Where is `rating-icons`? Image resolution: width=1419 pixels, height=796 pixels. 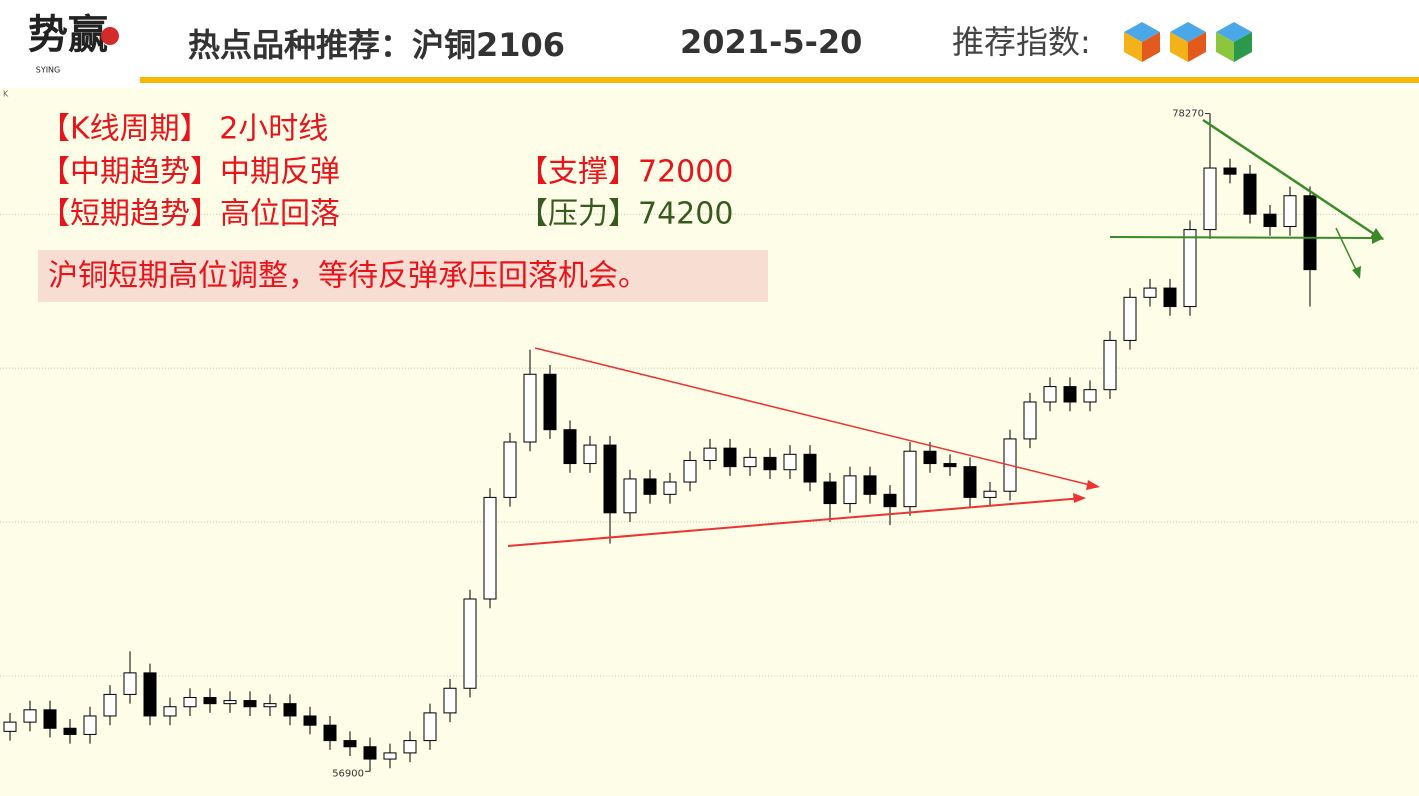 rating-icons is located at coordinates (1188, 42).